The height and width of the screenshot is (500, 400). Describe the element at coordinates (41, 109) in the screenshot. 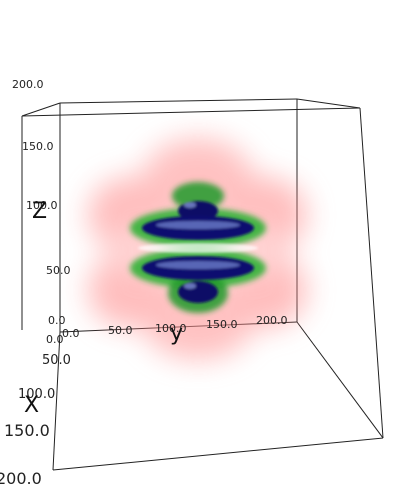

I see `box-edge-top-left` at that location.